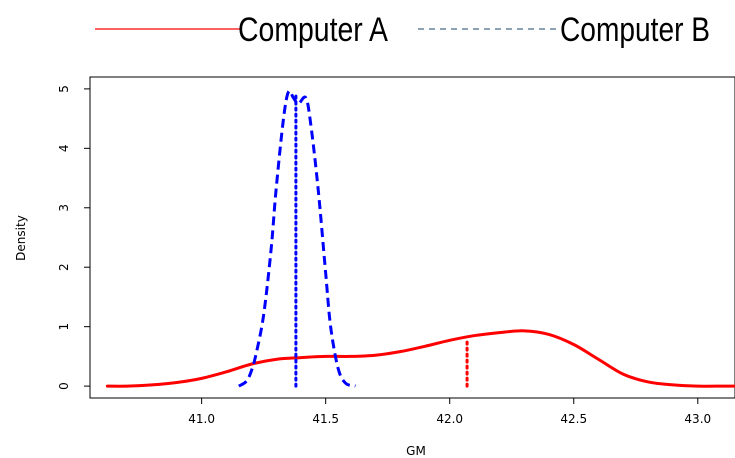 This screenshot has height=458, width=735. Describe the element at coordinates (64, 386) in the screenshot. I see `y-tick-label: 0` at that location.